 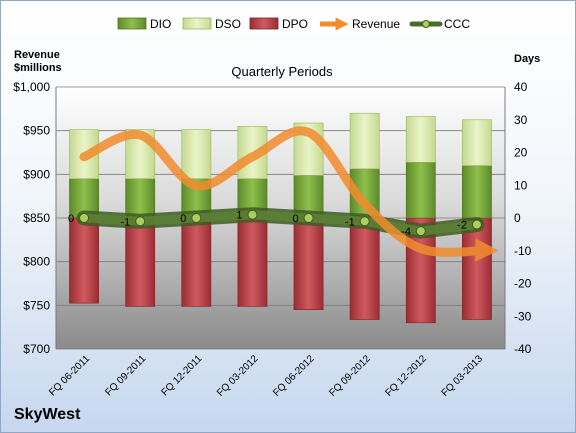 What do you see at coordinates (36, 131) in the screenshot?
I see `left-tick-label: $950` at bounding box center [36, 131].